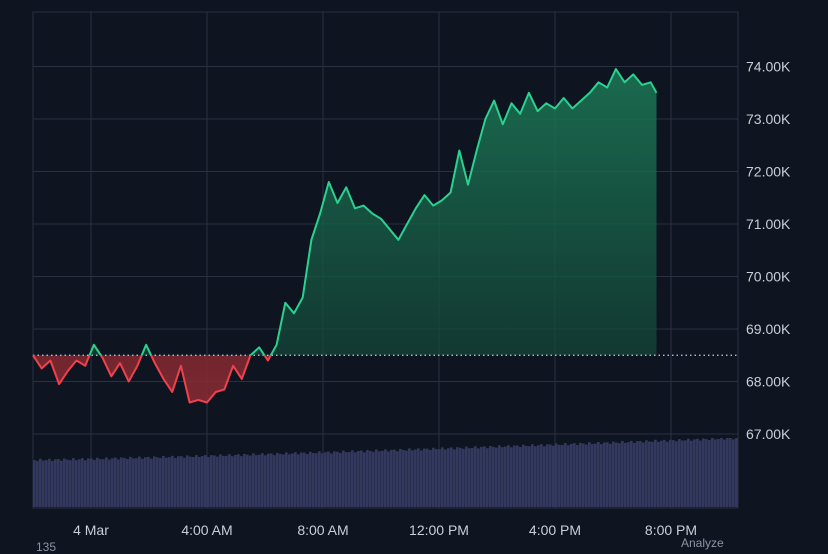 This screenshot has width=828, height=554. What do you see at coordinates (46, 547) in the screenshot?
I see `footer-left-text: 135` at bounding box center [46, 547].